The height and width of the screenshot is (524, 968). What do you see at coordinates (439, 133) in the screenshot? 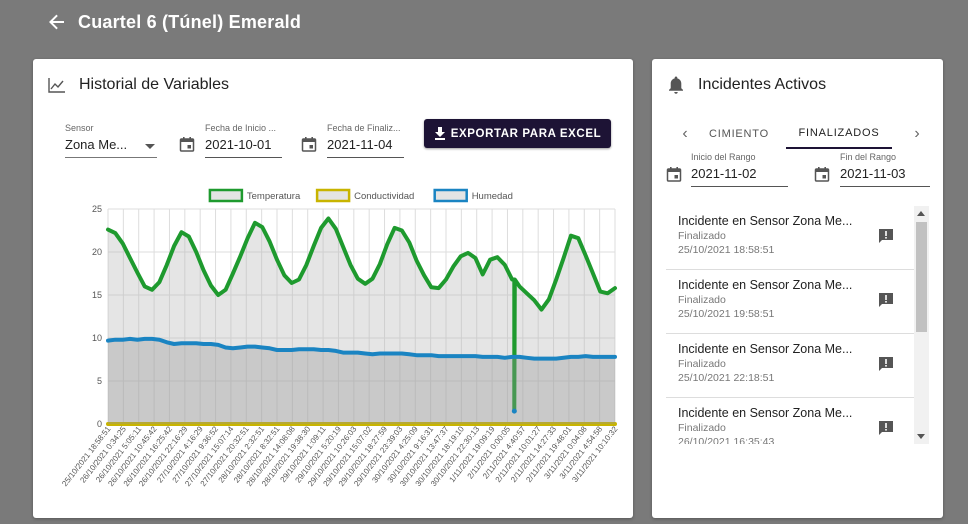
I see `download-icon` at bounding box center [439, 133].